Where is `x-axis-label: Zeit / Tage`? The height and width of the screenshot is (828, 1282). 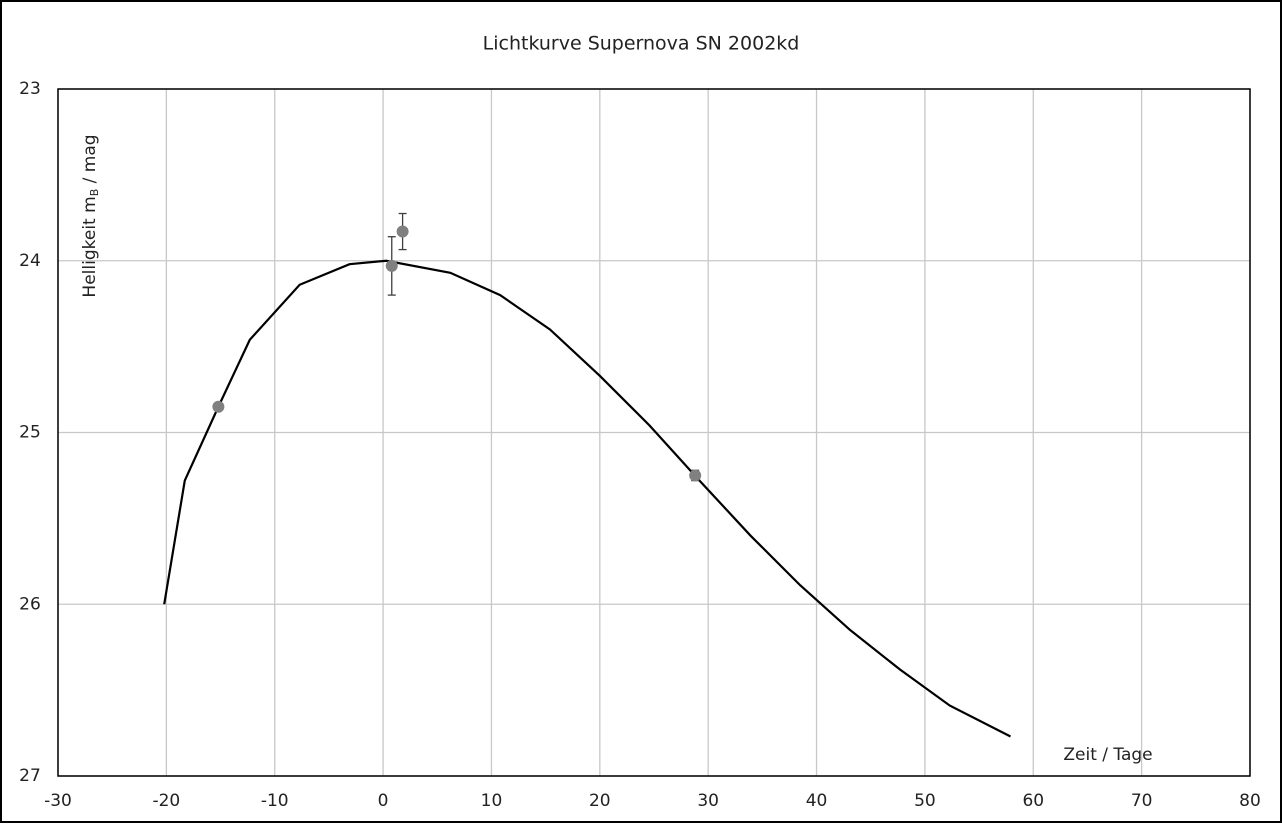
x-axis-label: Zeit / Tage is located at coordinates (1107, 755).